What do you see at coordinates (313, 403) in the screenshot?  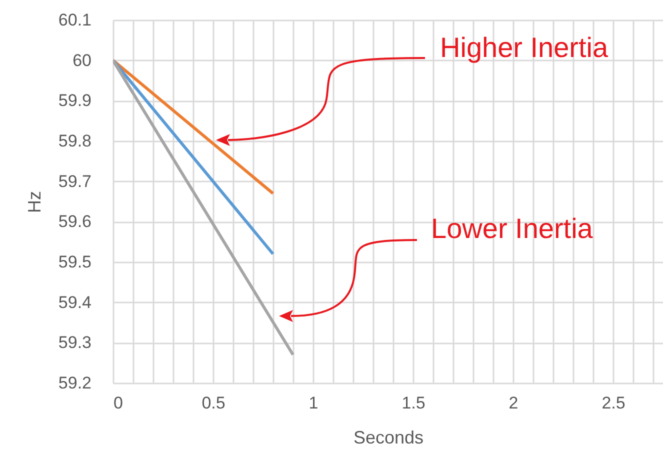 I see `x-tick-label: 1` at bounding box center [313, 403].